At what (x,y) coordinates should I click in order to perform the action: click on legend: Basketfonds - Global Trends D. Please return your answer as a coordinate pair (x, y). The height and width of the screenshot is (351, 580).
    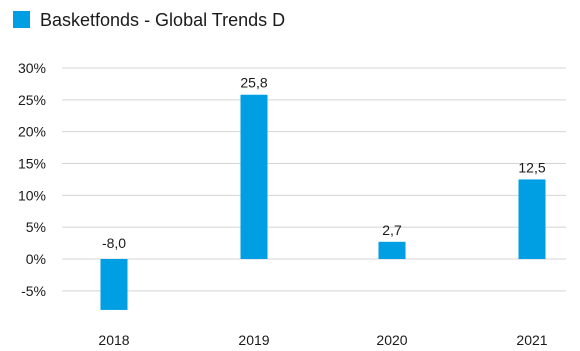
    Looking at the image, I should click on (149, 20).